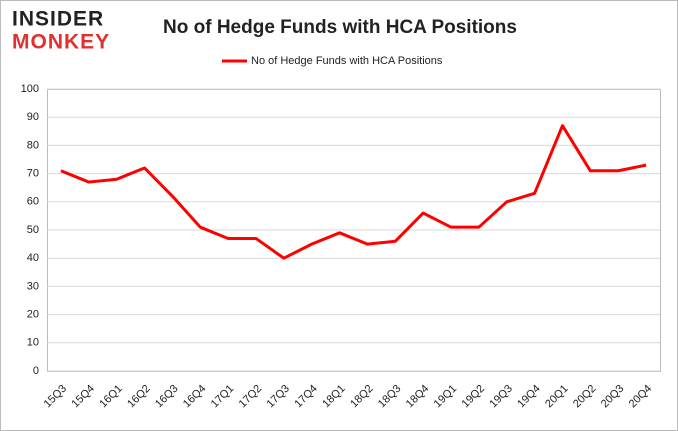 This screenshot has height=431, width=678. Describe the element at coordinates (33, 286) in the screenshot. I see `y-tick-label: 30` at that location.